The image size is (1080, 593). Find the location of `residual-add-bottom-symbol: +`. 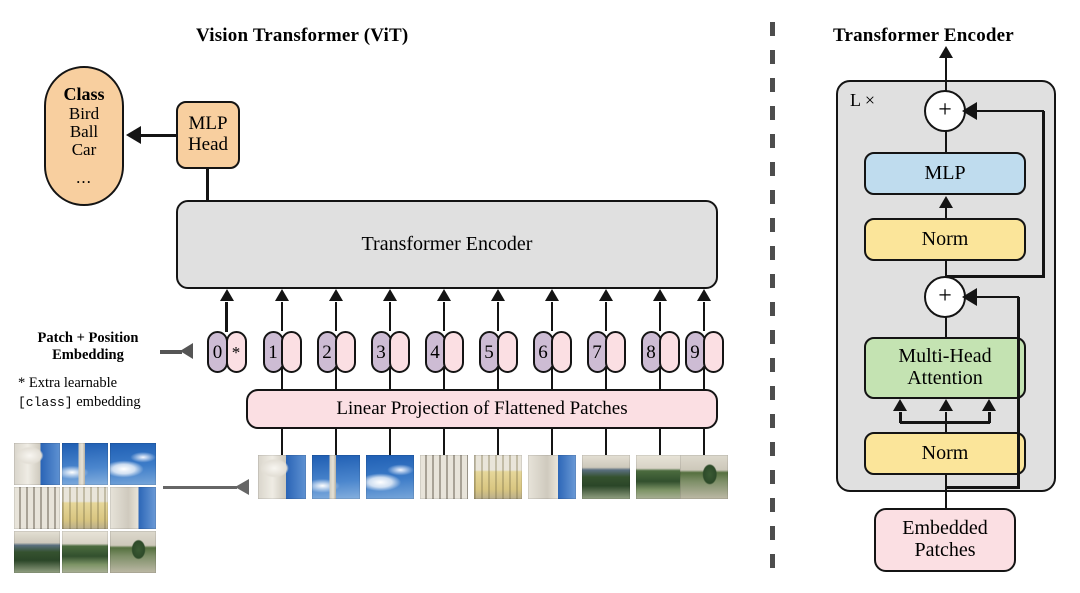

residual-add-bottom-symbol: + is located at coordinates (945, 295).